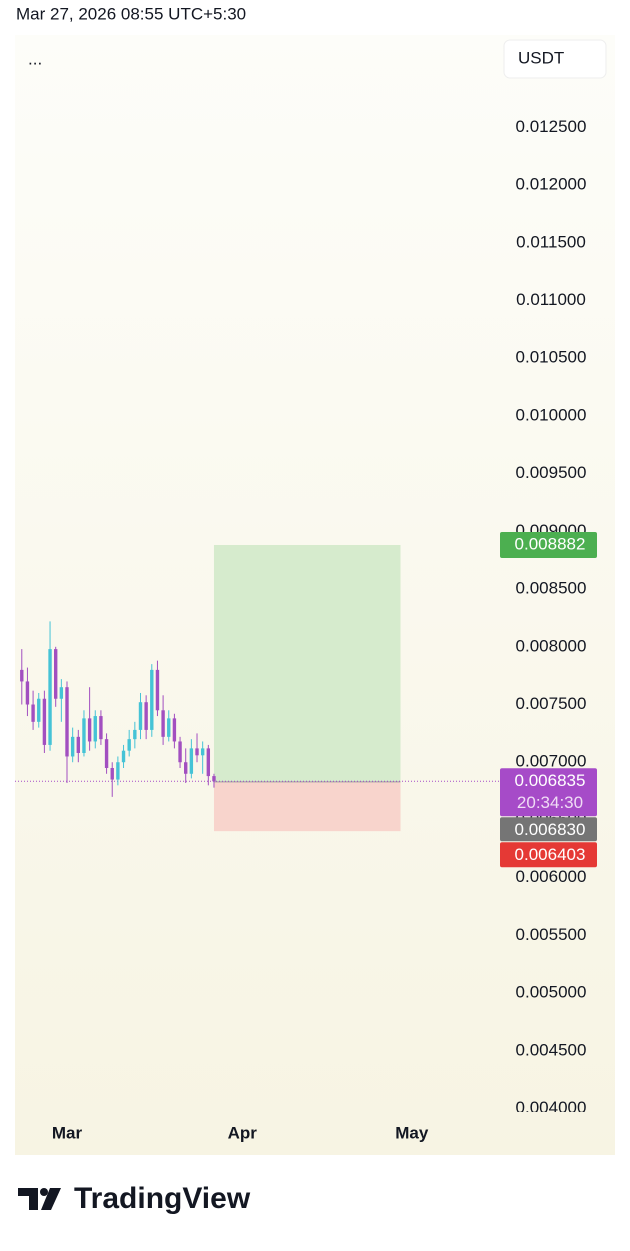 This screenshot has width=630, height=1251. I want to click on stop-label-box, so click(548, 855).